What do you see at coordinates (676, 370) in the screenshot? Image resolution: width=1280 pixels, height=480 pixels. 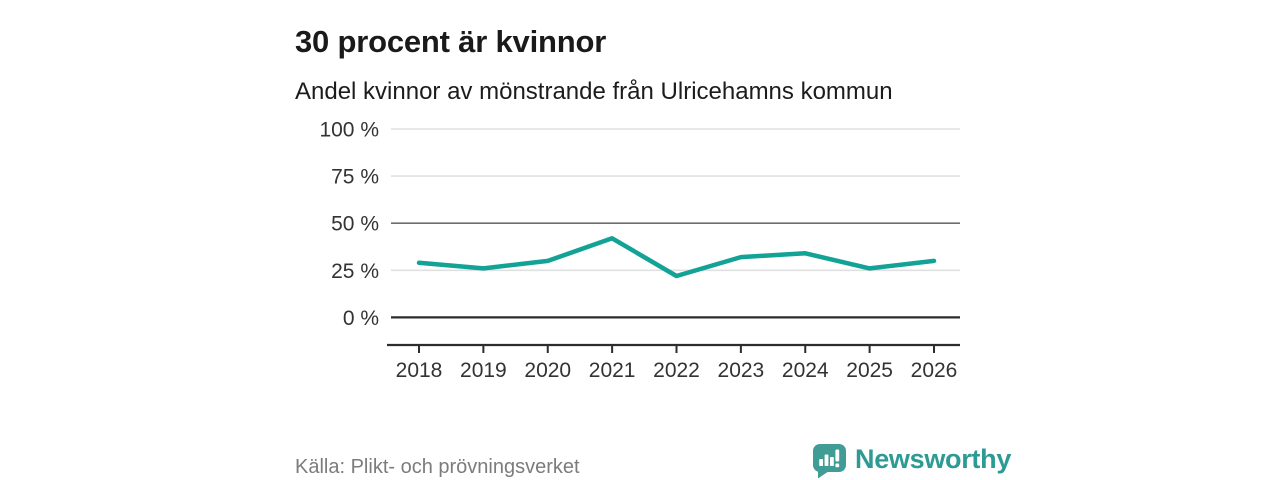 I see `x-tick-label: 2022` at bounding box center [676, 370].